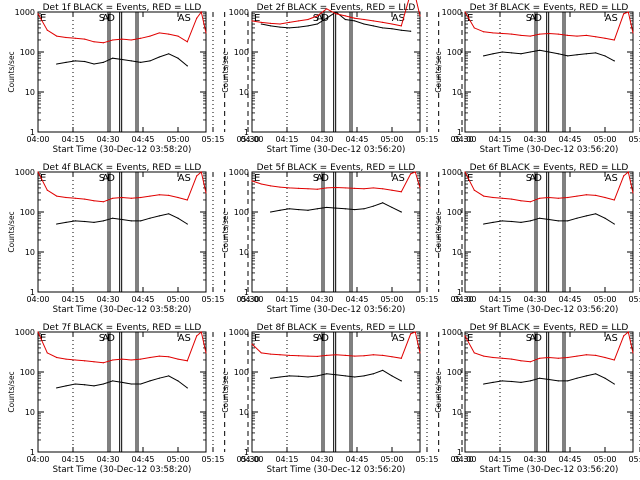 This screenshot has height=480, width=640. What do you see at coordinates (336, 8) in the screenshot?
I see `panel-title: Det 2f BLACK = Events, RED = LLD` at bounding box center [336, 8].